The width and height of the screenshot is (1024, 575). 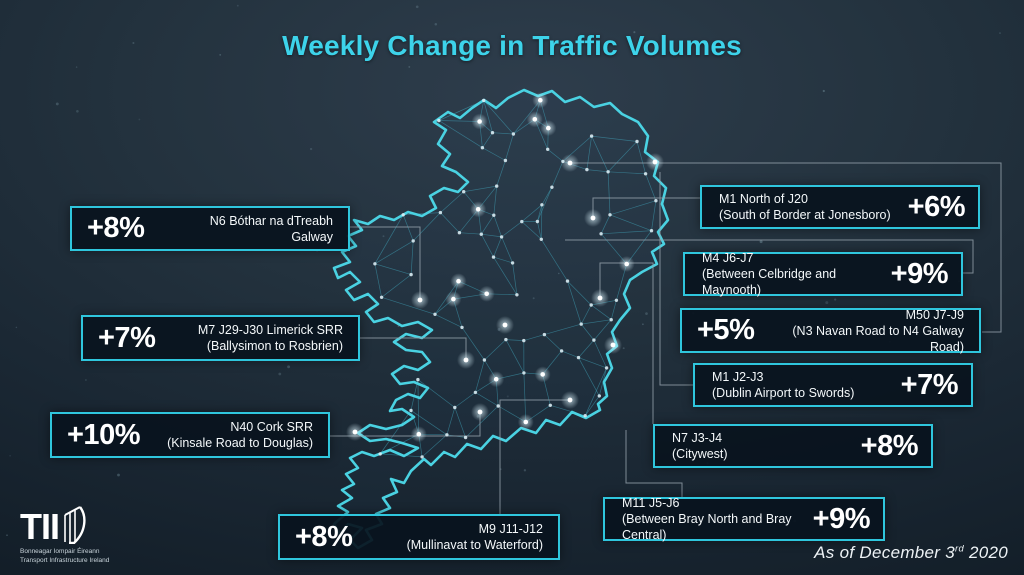 What do you see at coordinates (783, 385) in the screenshot?
I see `route-description: M1 J2-J3 (Dublin Airport to Swords)` at bounding box center [783, 385].